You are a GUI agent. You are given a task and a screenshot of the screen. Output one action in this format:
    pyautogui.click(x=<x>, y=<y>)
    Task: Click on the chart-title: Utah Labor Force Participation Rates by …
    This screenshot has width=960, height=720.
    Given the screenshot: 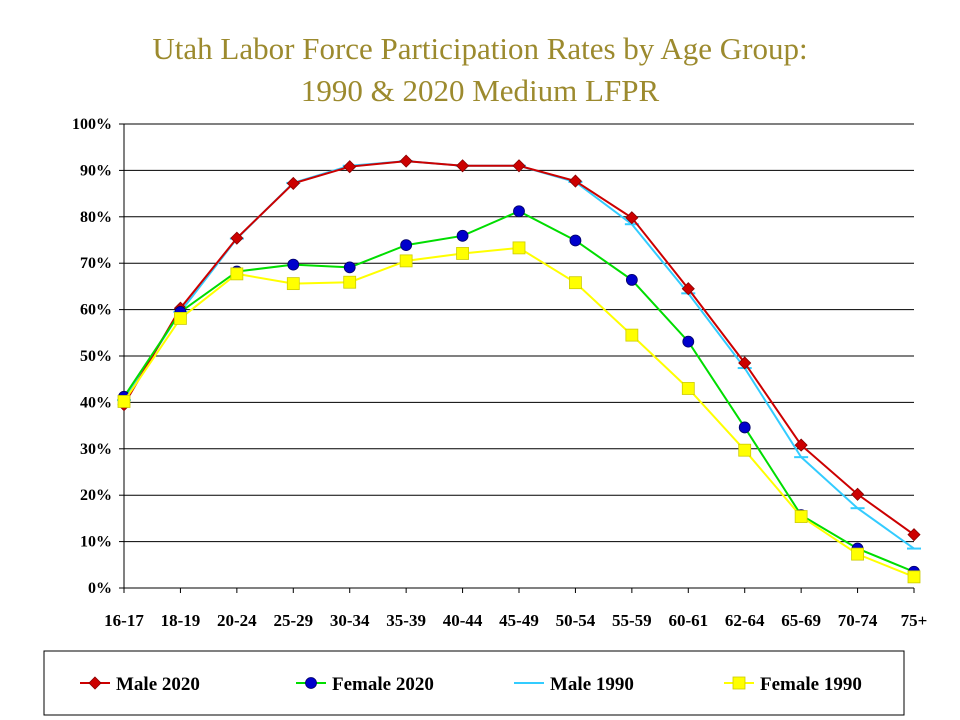 What is the action you would take?
    pyautogui.click(x=480, y=70)
    